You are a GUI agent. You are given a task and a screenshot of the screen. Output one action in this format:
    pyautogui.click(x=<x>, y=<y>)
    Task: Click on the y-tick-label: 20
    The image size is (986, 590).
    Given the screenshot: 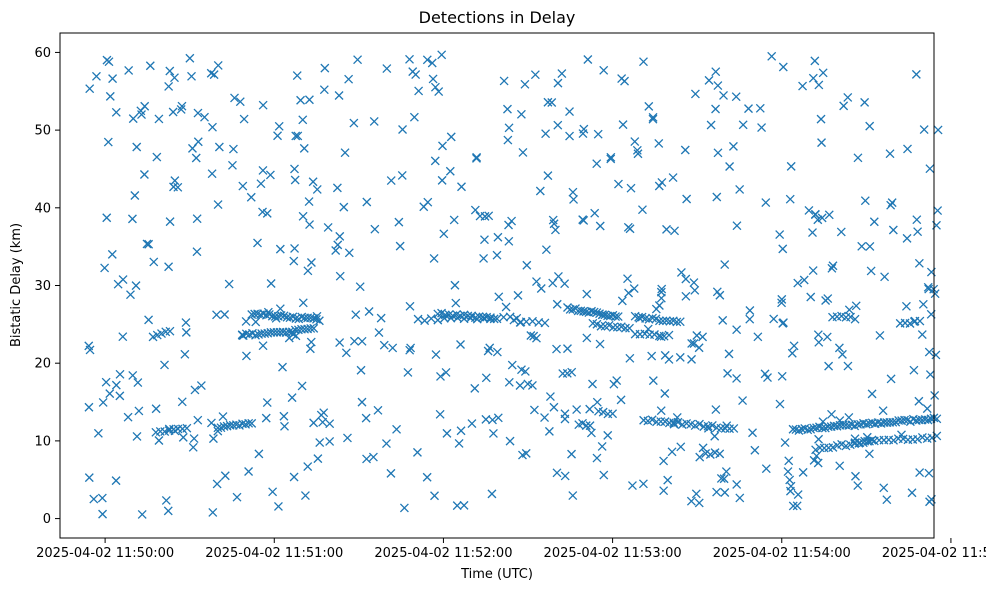 What is the action you would take?
    pyautogui.click(x=42, y=364)
    